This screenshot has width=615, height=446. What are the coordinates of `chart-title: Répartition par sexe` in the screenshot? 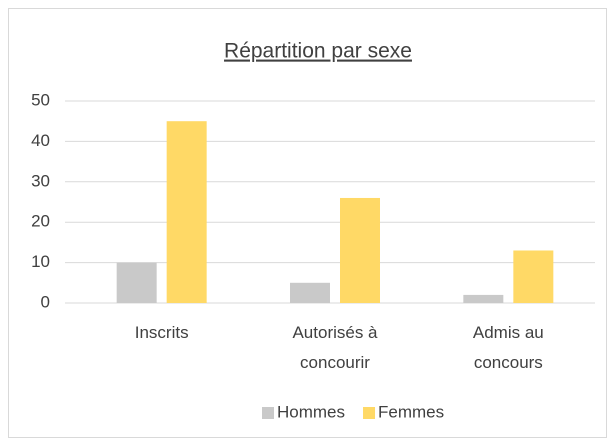 It's located at (318, 51).